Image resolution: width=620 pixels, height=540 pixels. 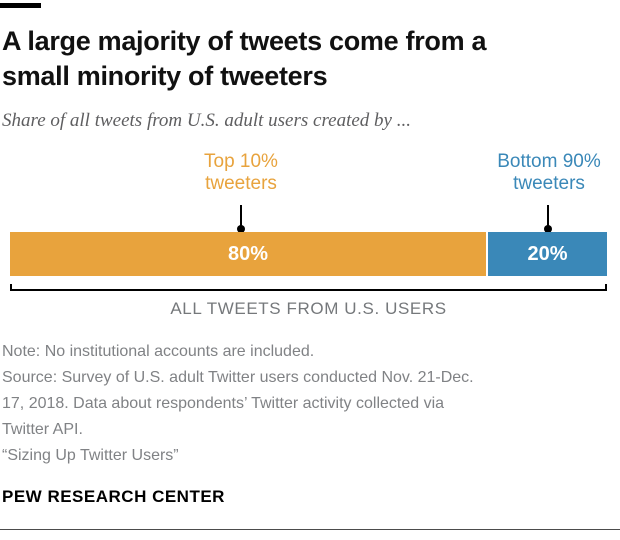 What do you see at coordinates (240, 219) in the screenshot?
I see `callout-line-top10` at bounding box center [240, 219].